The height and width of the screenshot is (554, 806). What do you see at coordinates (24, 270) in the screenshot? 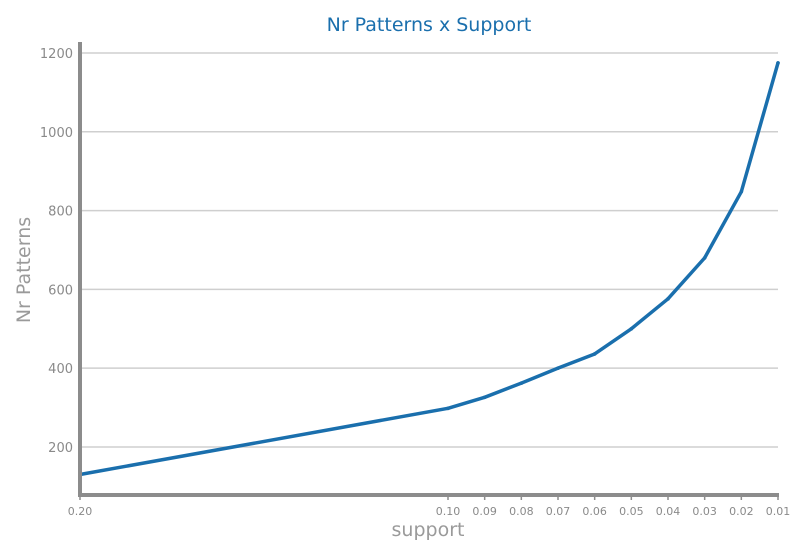
I see `y-axis-label: Nr Patterns` at bounding box center [24, 270].